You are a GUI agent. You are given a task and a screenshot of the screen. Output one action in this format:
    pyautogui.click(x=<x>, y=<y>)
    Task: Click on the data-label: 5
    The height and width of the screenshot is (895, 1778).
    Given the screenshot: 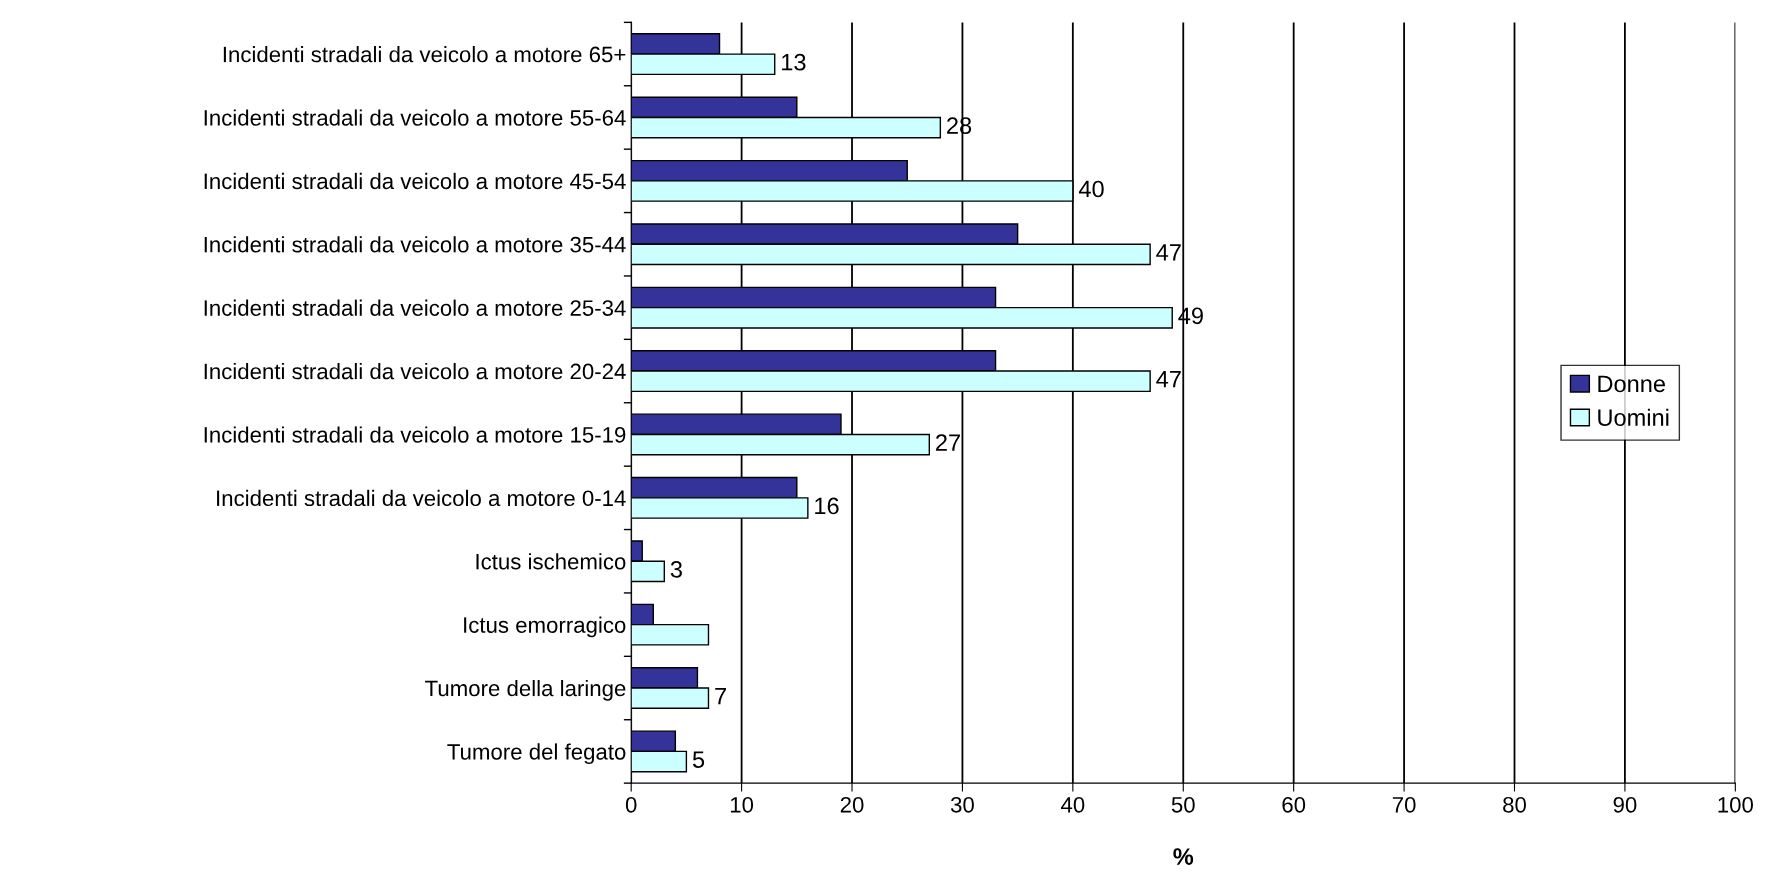 What is the action you would take?
    pyautogui.click(x=698, y=759)
    